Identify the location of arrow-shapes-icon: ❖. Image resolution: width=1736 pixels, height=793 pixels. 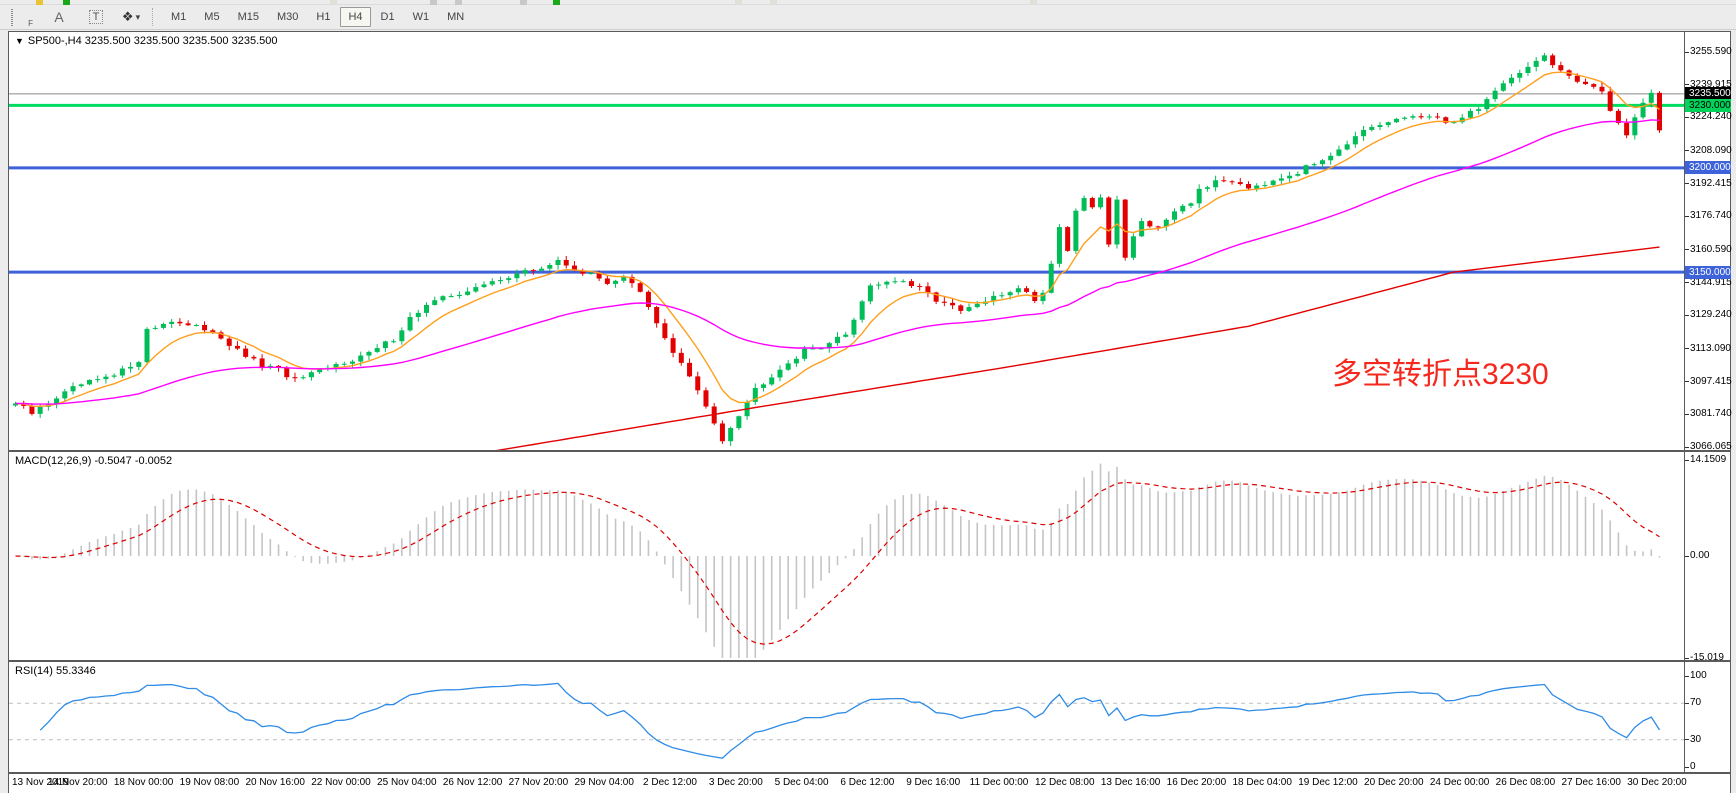
(127, 16).